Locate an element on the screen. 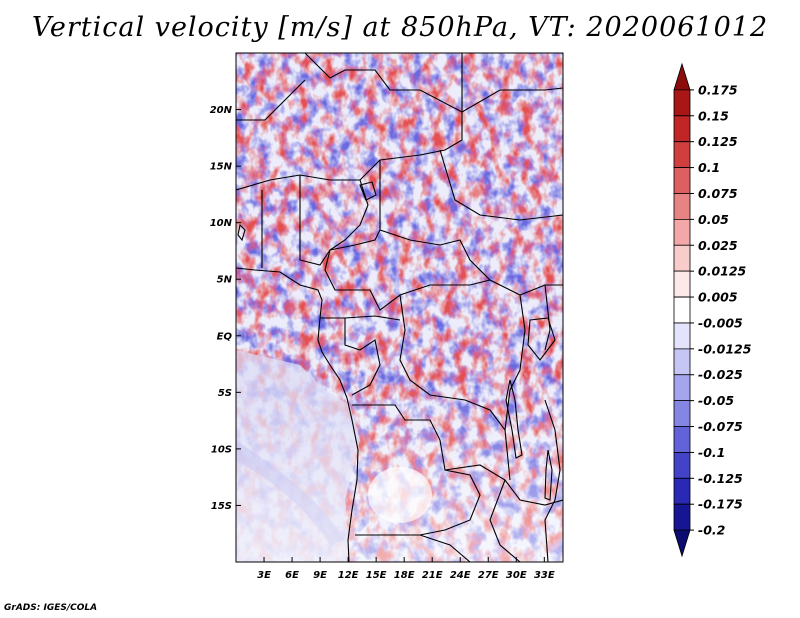  border-angola is located at coordinates (416, 470).